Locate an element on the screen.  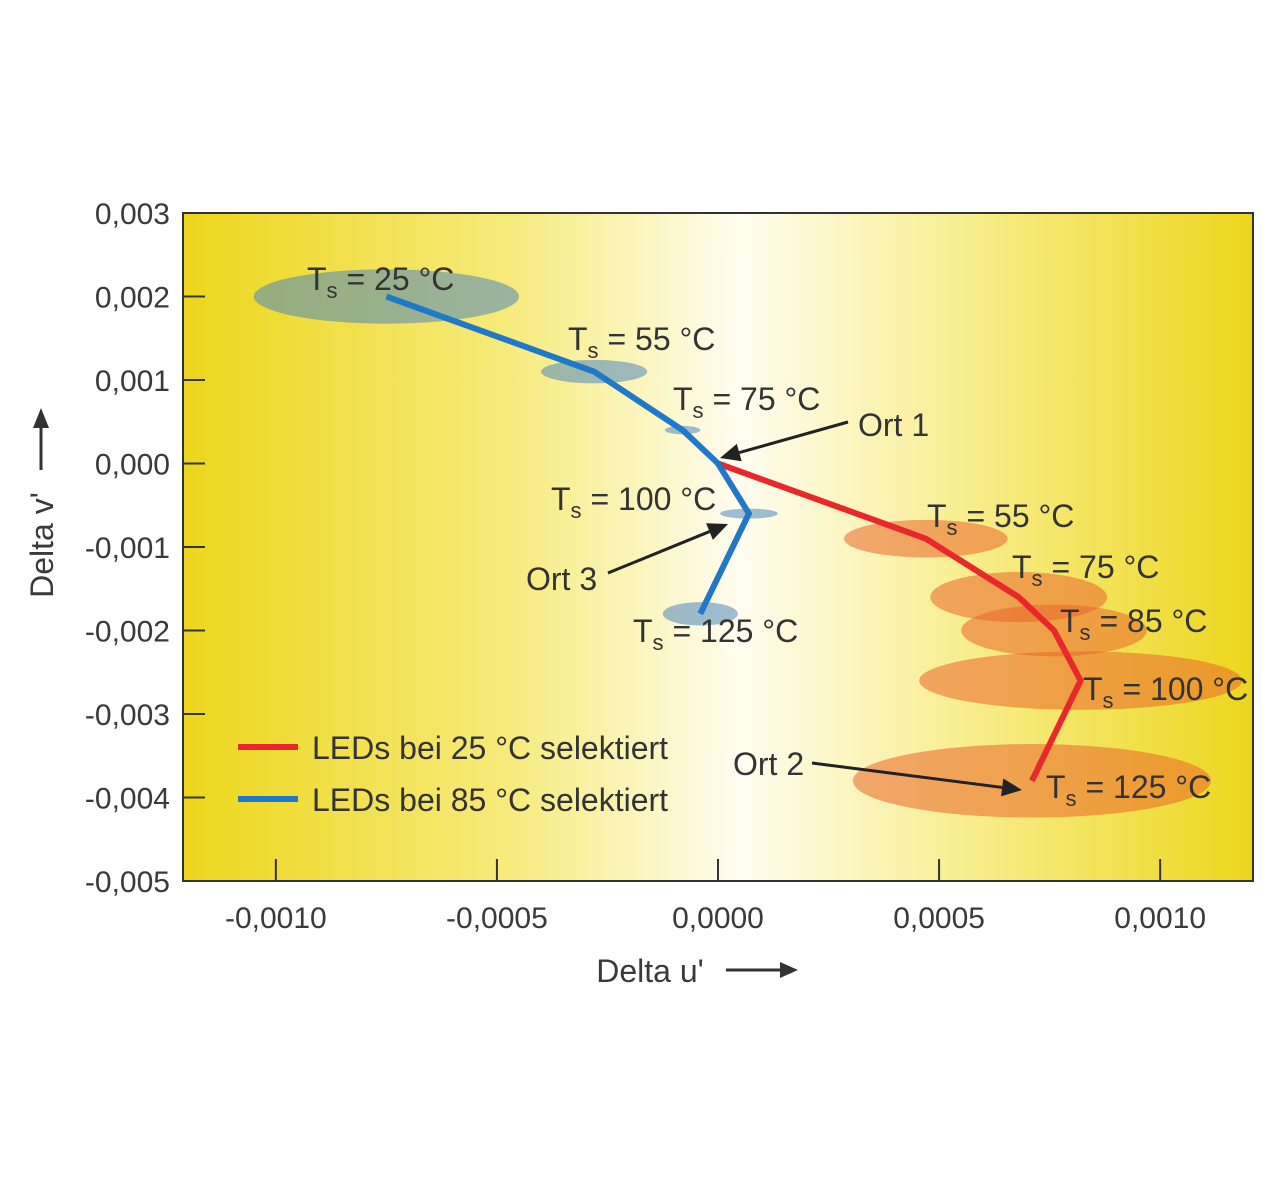
annotations: Ort 1 Ort 2 Ort 3 is located at coordinates (774, 602).